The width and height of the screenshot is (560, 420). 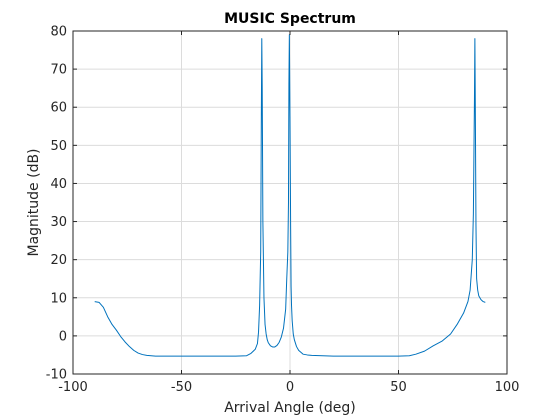 What do you see at coordinates (63, 336) in the screenshot?
I see `y-tick-label: 0` at bounding box center [63, 336].